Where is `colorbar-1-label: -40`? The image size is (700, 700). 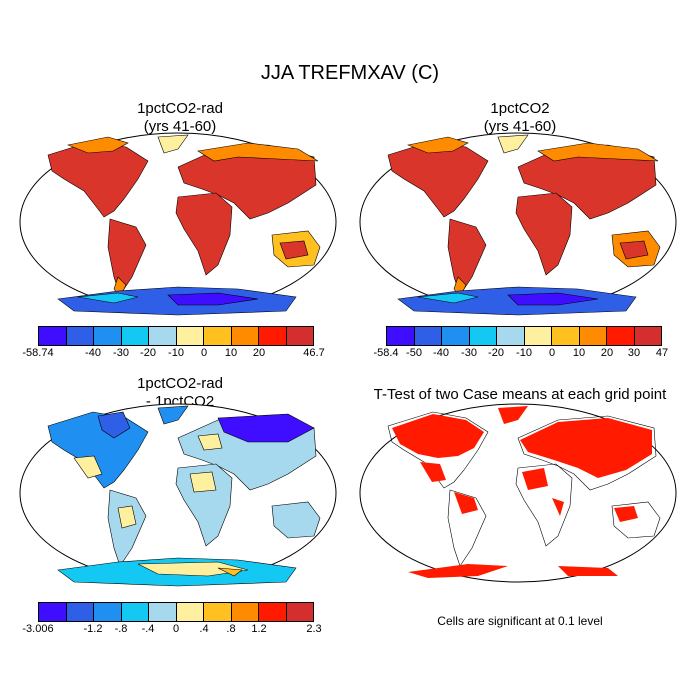 colorbar-1-label: -40 is located at coordinates (93, 353).